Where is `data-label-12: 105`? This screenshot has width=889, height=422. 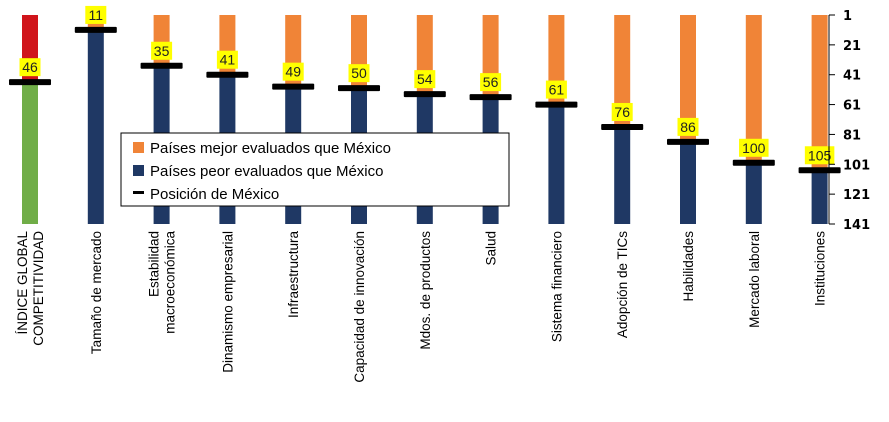 data-label-12: 105 is located at coordinates (820, 155).